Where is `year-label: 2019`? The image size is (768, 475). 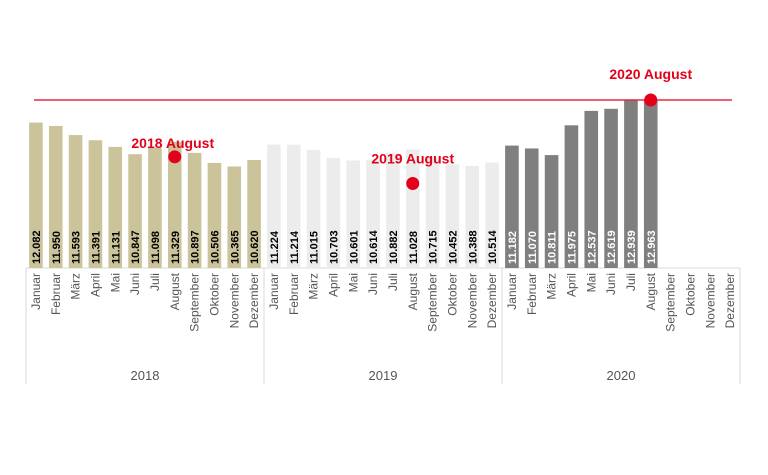
year-label: 2019 is located at coordinates (383, 375).